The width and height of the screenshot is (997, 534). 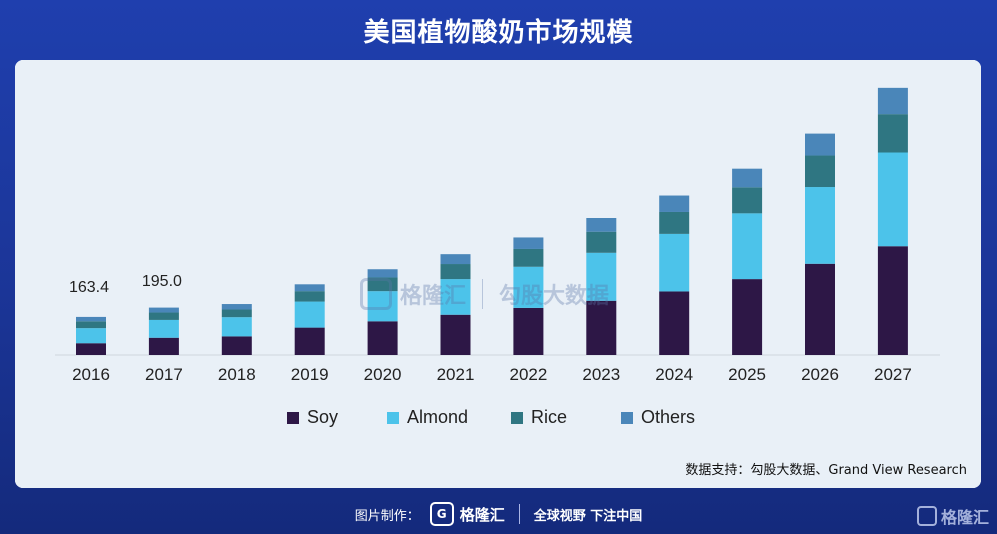 What do you see at coordinates (293, 418) in the screenshot?
I see `legend-swatch-soy` at bounding box center [293, 418].